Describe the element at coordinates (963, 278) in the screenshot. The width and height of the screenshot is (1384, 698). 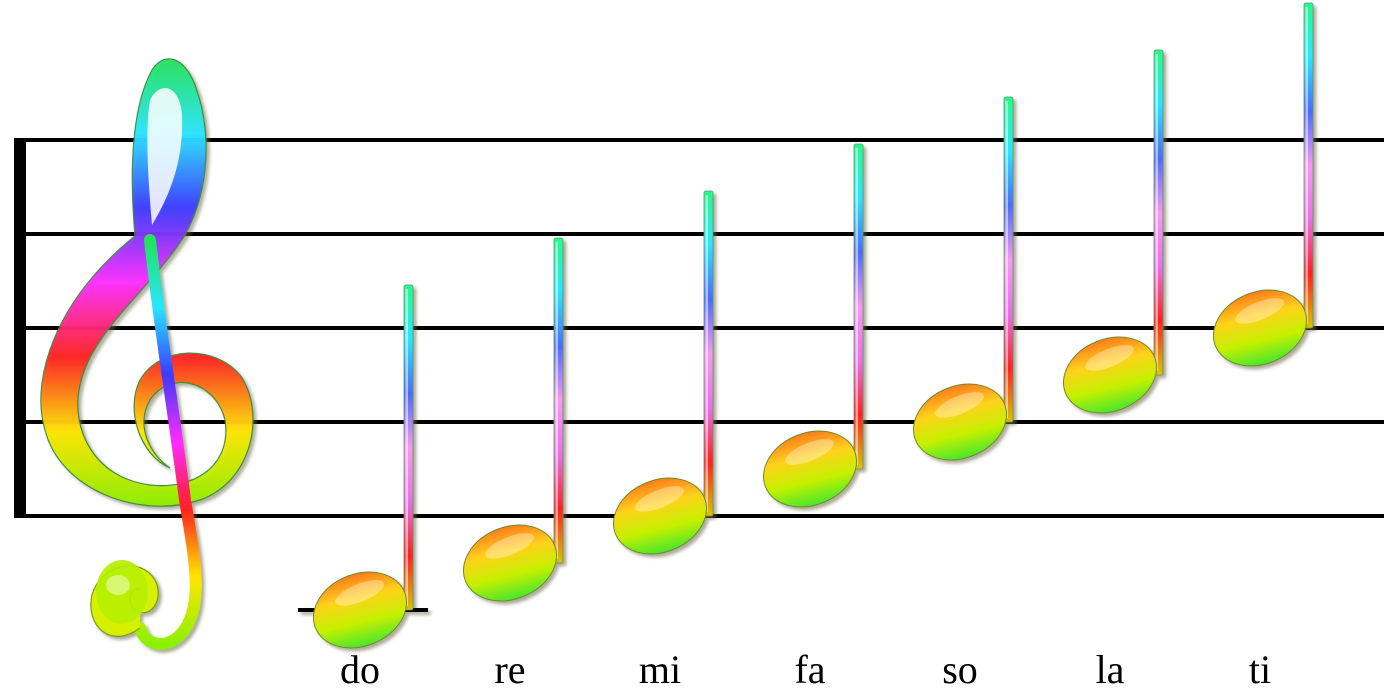
I see `note-so` at that location.